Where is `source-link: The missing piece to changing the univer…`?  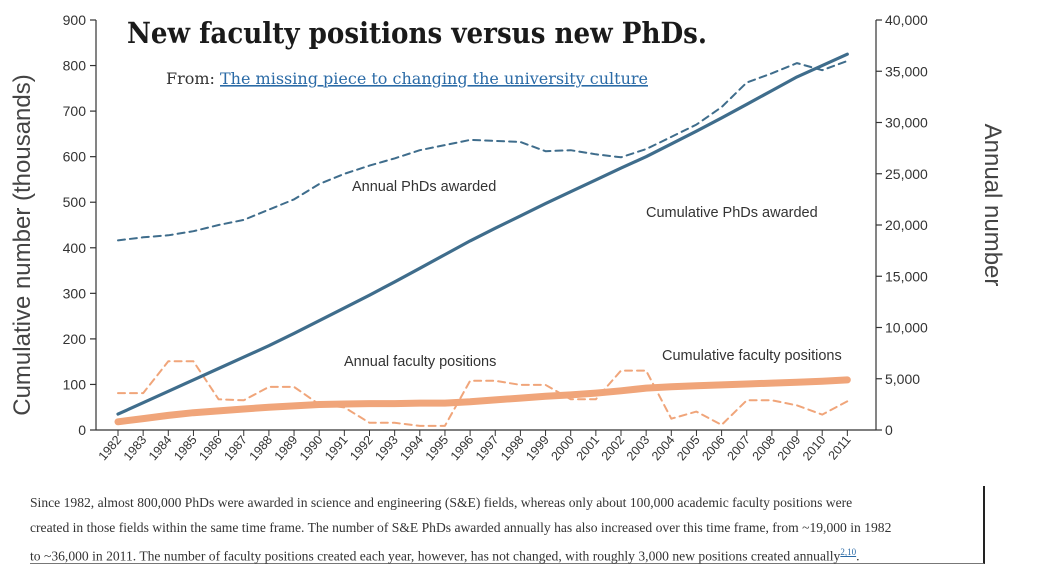
source-link: The missing piece to changing the univer… is located at coordinates (434, 78).